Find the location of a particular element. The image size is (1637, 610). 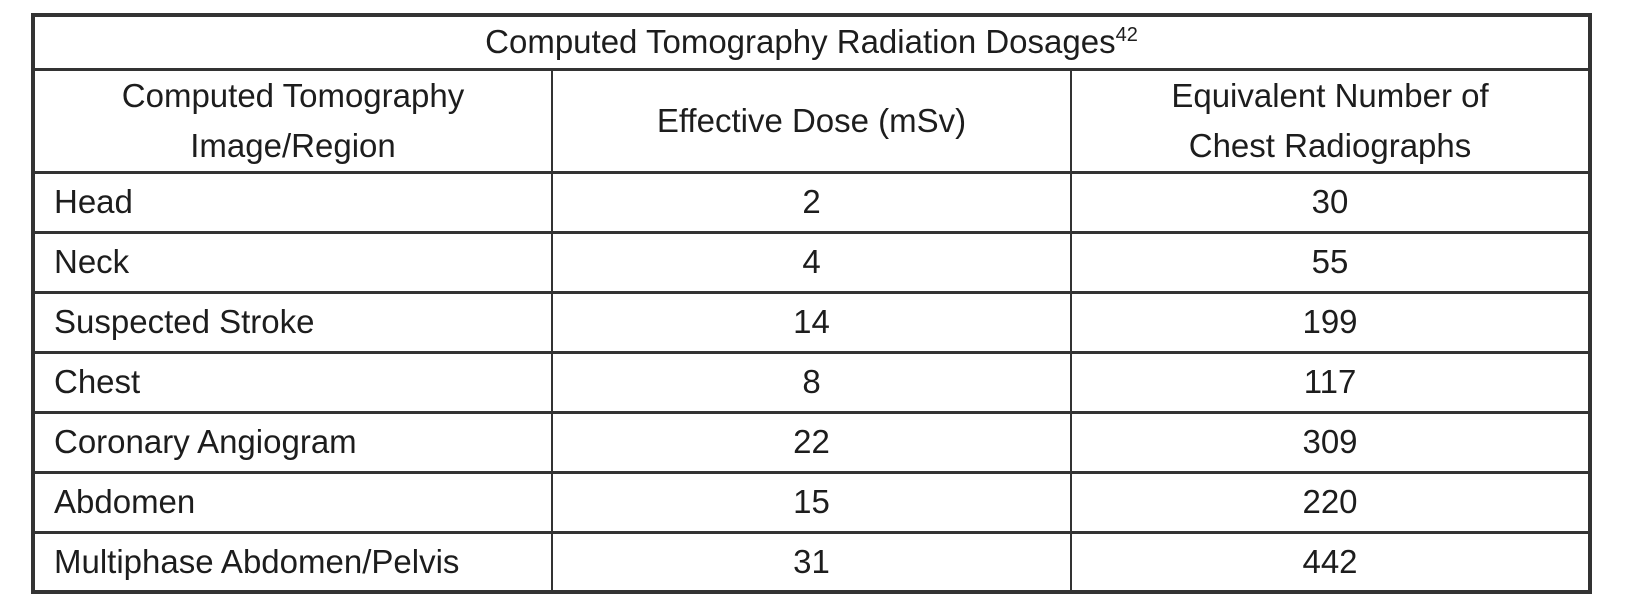

column-header-image-region: Computed Tomography Image/Region is located at coordinates (292, 120).